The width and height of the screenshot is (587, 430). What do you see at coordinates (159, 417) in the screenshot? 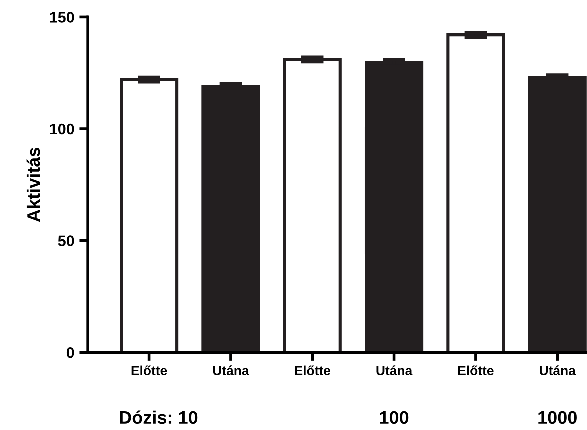
I see `text: Dózis: 10` at bounding box center [159, 417].